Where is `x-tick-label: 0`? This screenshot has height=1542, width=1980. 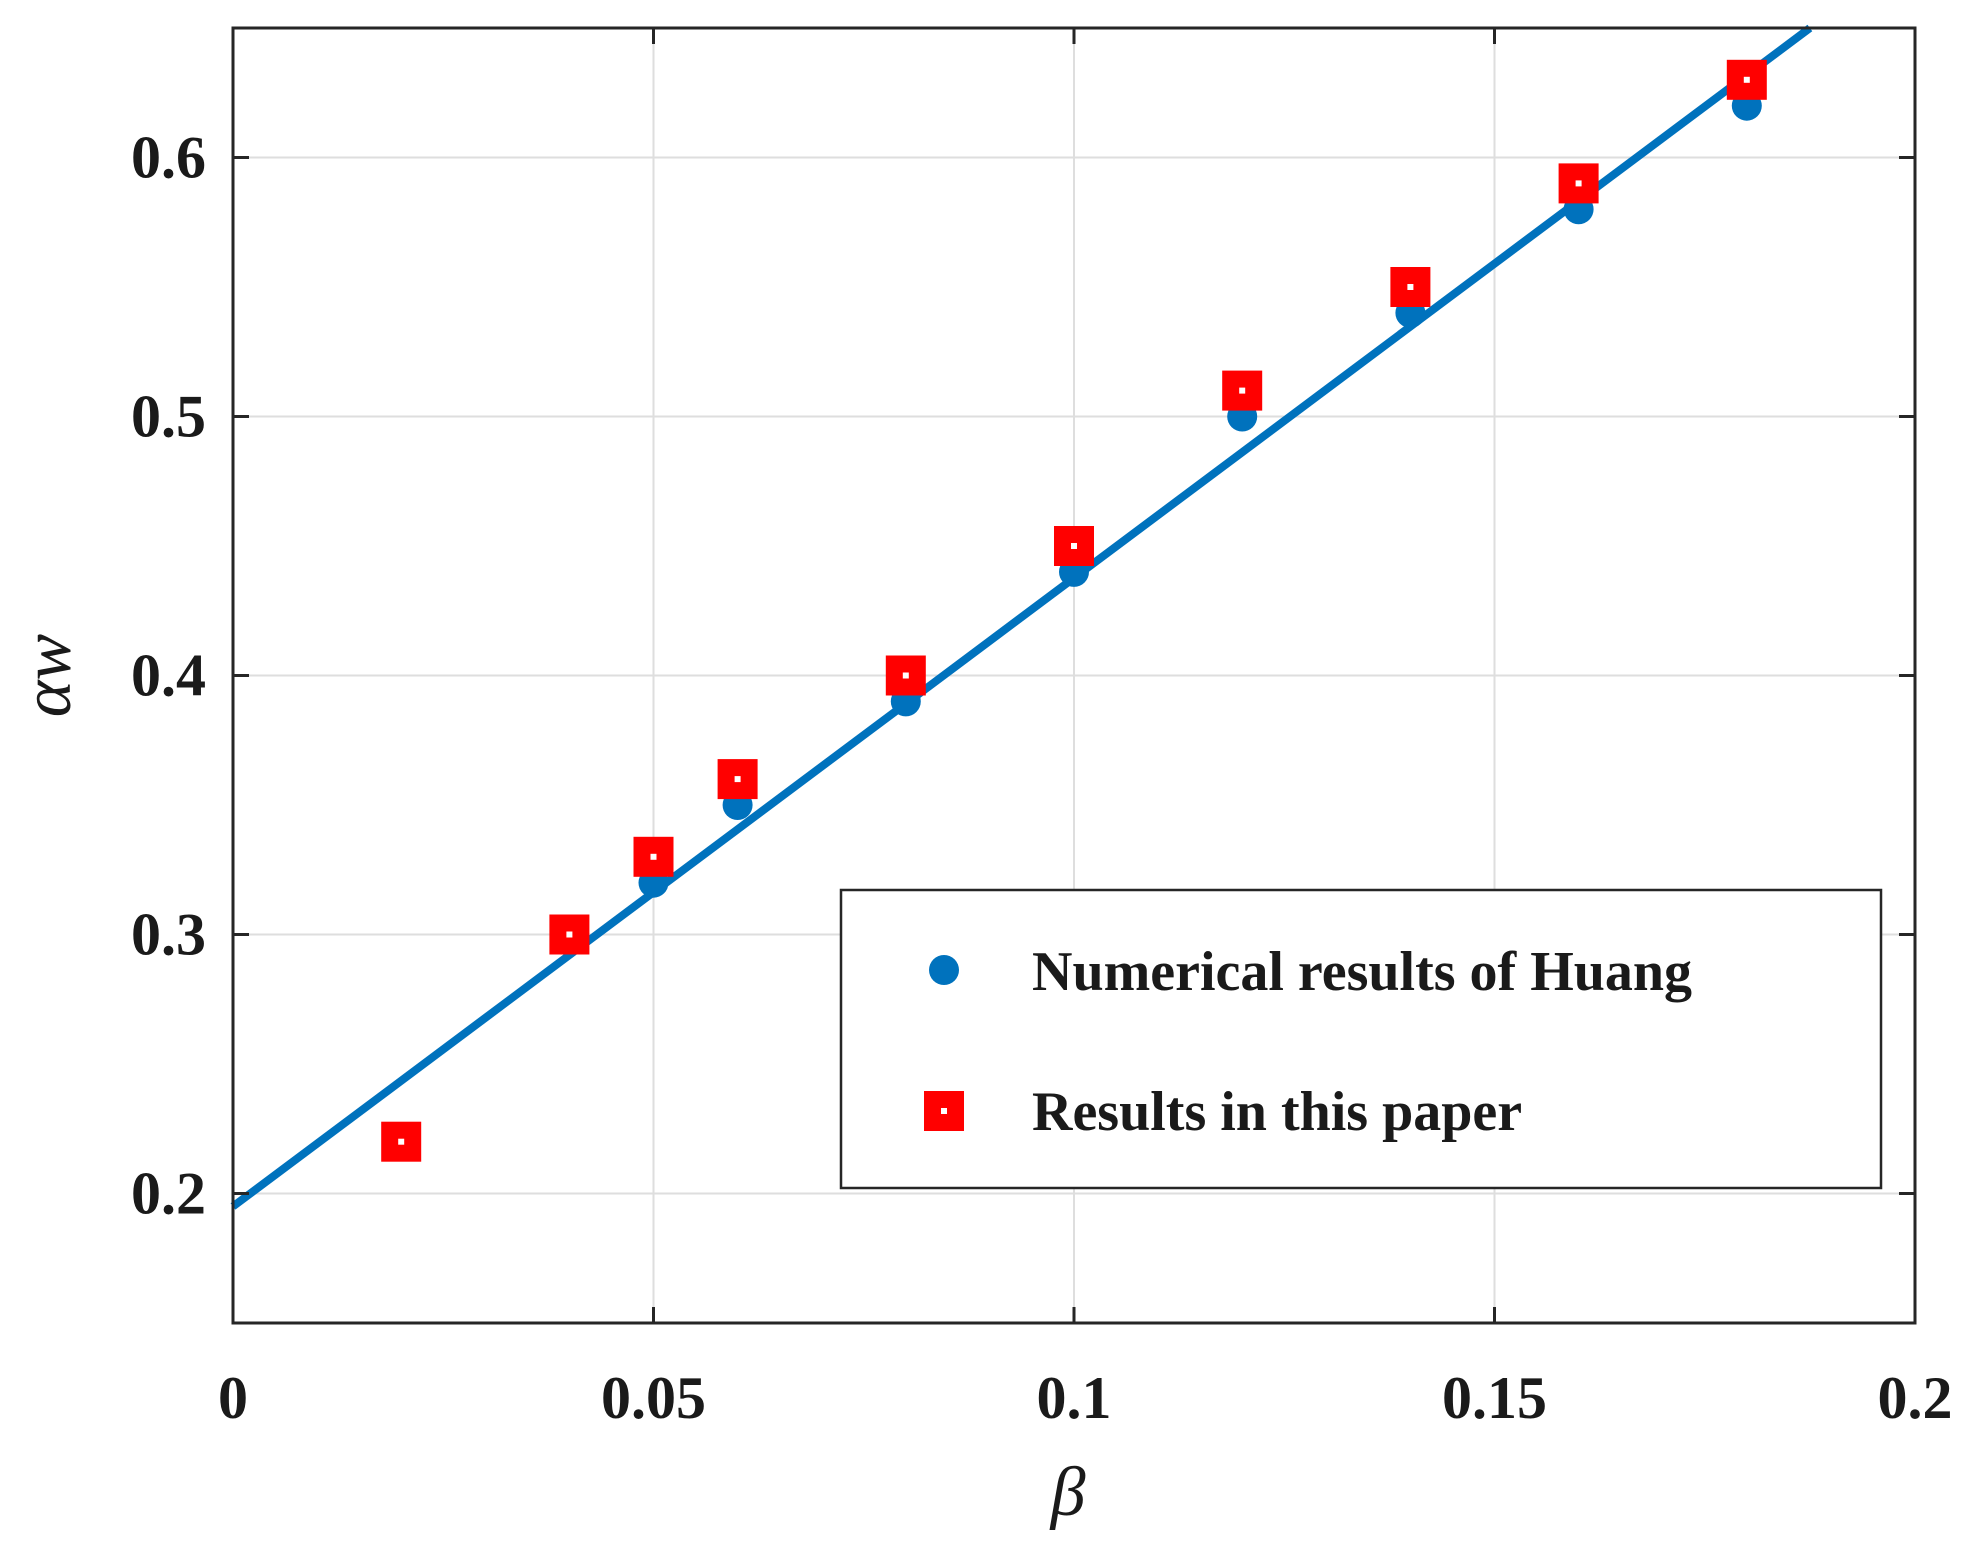 x-tick-label: 0 is located at coordinates (233, 1398).